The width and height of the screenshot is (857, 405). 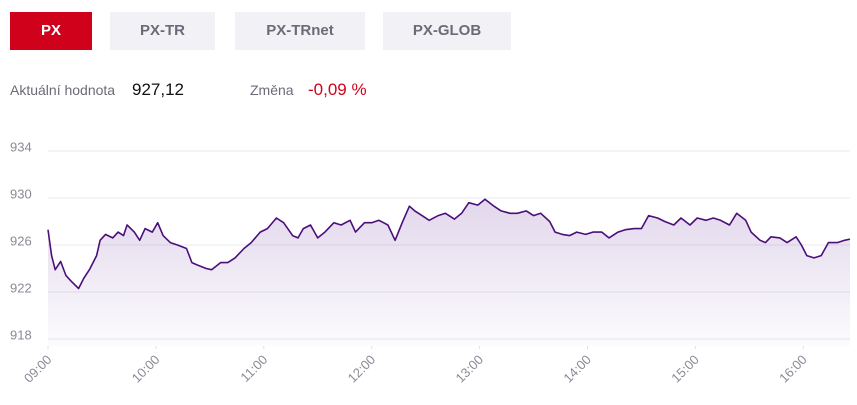 I want to click on x-tick-label: 11:00, so click(x=253, y=368).